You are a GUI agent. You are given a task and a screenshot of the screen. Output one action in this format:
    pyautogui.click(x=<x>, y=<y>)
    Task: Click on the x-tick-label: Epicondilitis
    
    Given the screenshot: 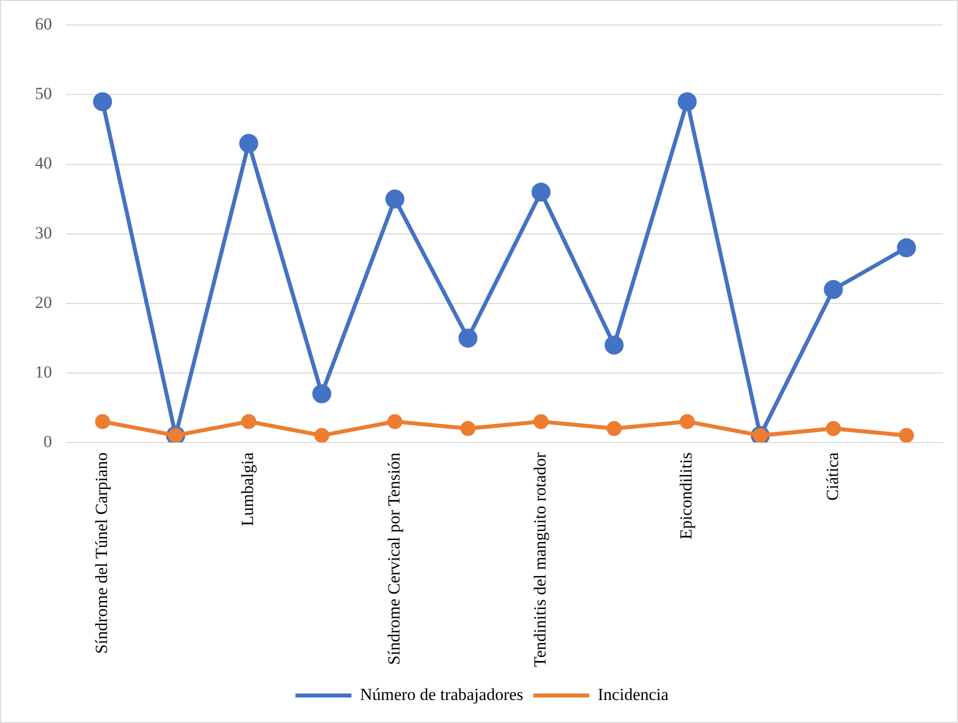 What is the action you would take?
    pyautogui.click(x=686, y=496)
    